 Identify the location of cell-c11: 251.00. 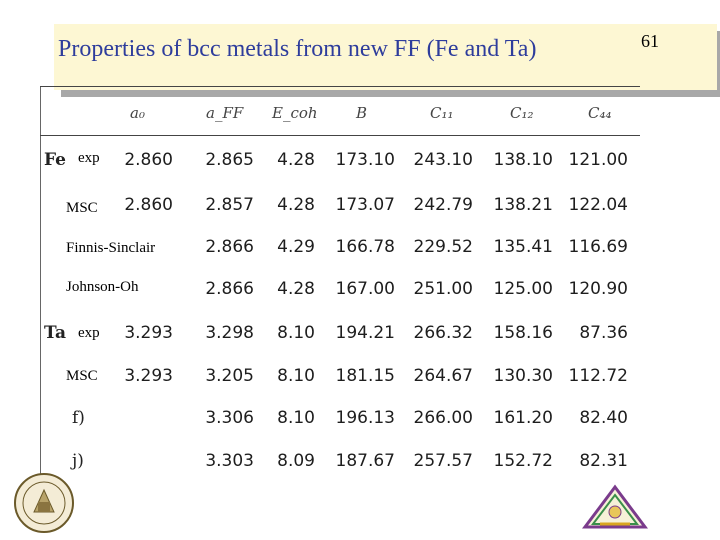
(443, 289).